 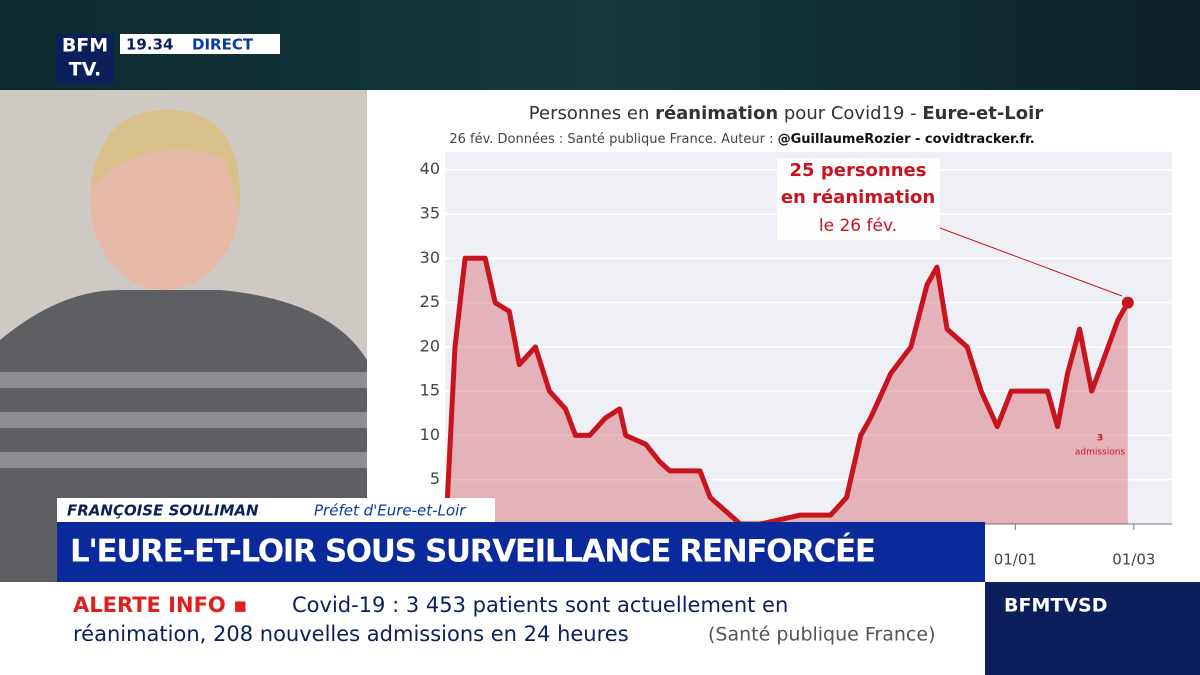 What do you see at coordinates (982, 113) in the screenshot?
I see `title-part: Eure-et-Loir` at bounding box center [982, 113].